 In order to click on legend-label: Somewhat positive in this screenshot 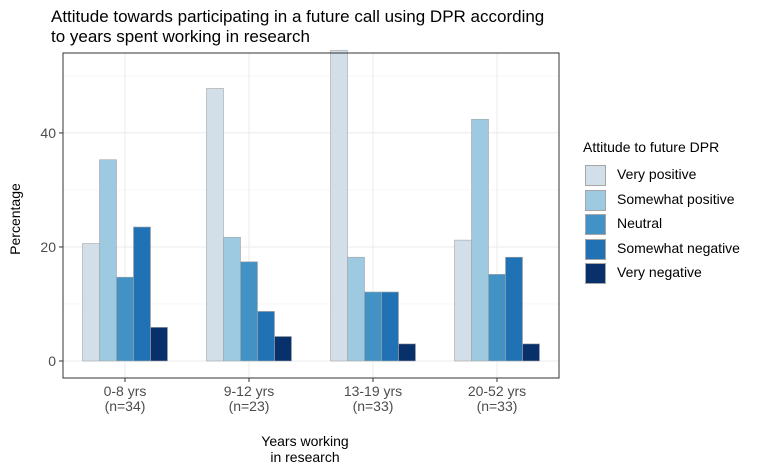, I will do `click(676, 198)`.